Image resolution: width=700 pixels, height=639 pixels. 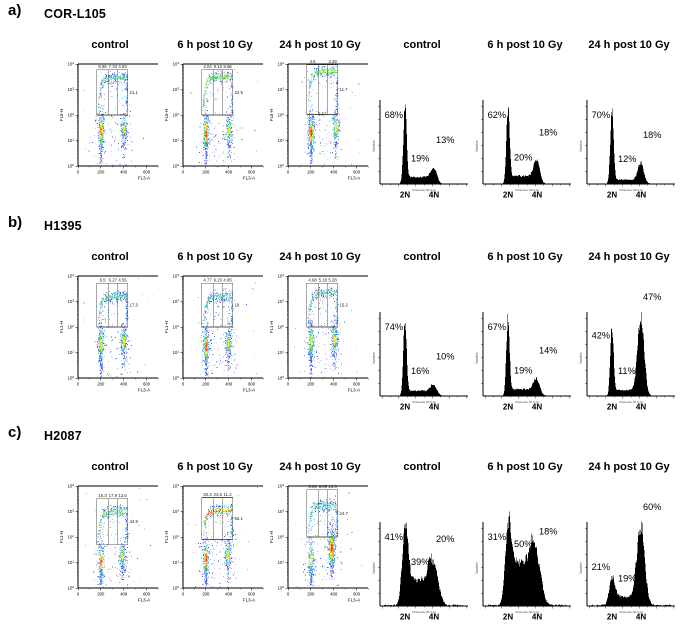 What do you see at coordinates (228, 494) in the screenshot?
I see `gate-value-top-right: 11.2` at bounding box center [228, 494].